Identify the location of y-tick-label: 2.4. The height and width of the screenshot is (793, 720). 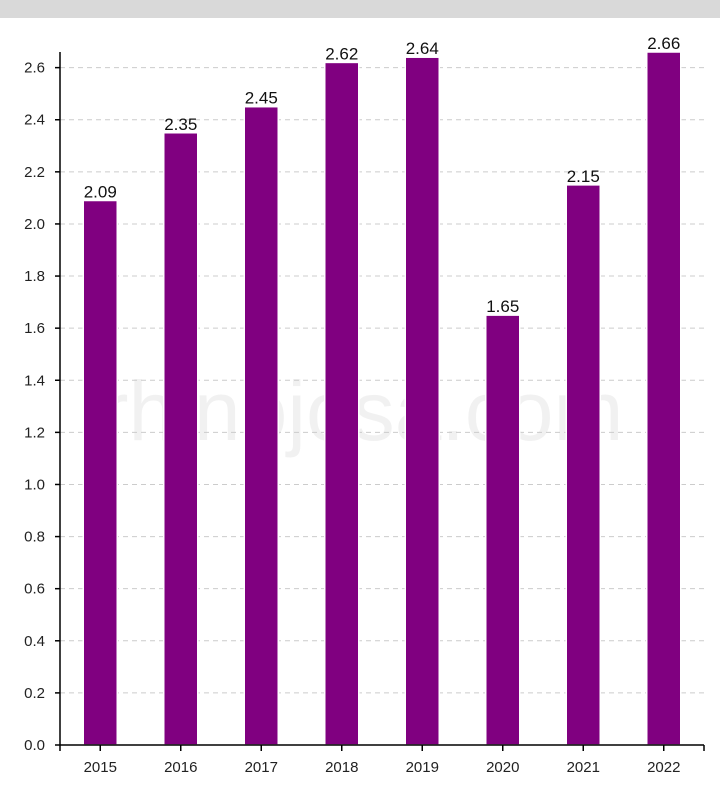
(34, 120).